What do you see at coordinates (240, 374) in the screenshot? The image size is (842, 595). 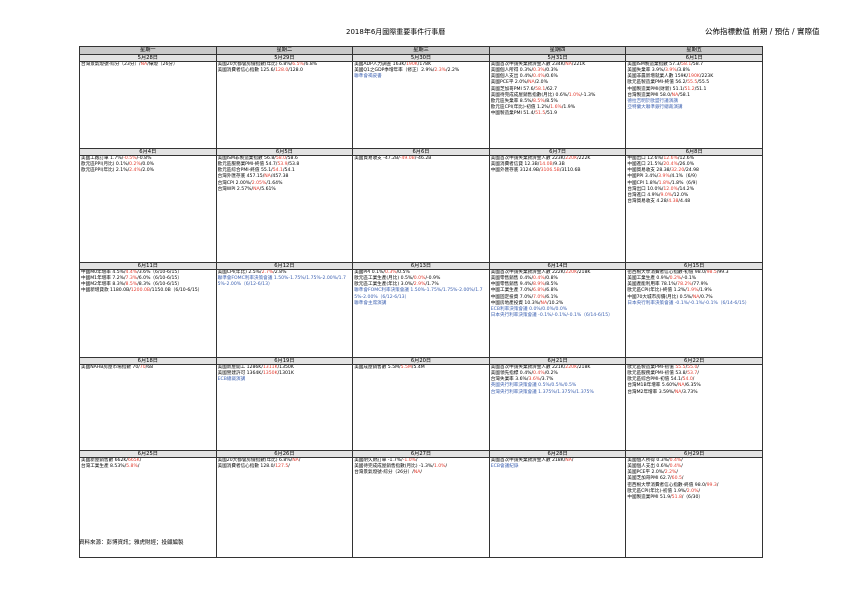 I see `event-text: 美國營建許可 1364K/` at bounding box center [240, 374].